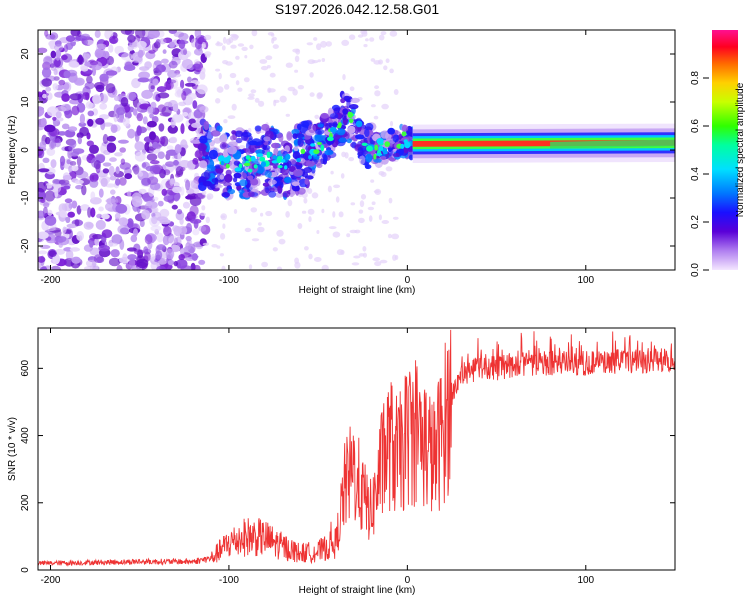 Image resolution: width=750 pixels, height=600 pixels. What do you see at coordinates (25, 502) in the screenshot?
I see `bottom-y-tick-label: 200` at bounding box center [25, 502].